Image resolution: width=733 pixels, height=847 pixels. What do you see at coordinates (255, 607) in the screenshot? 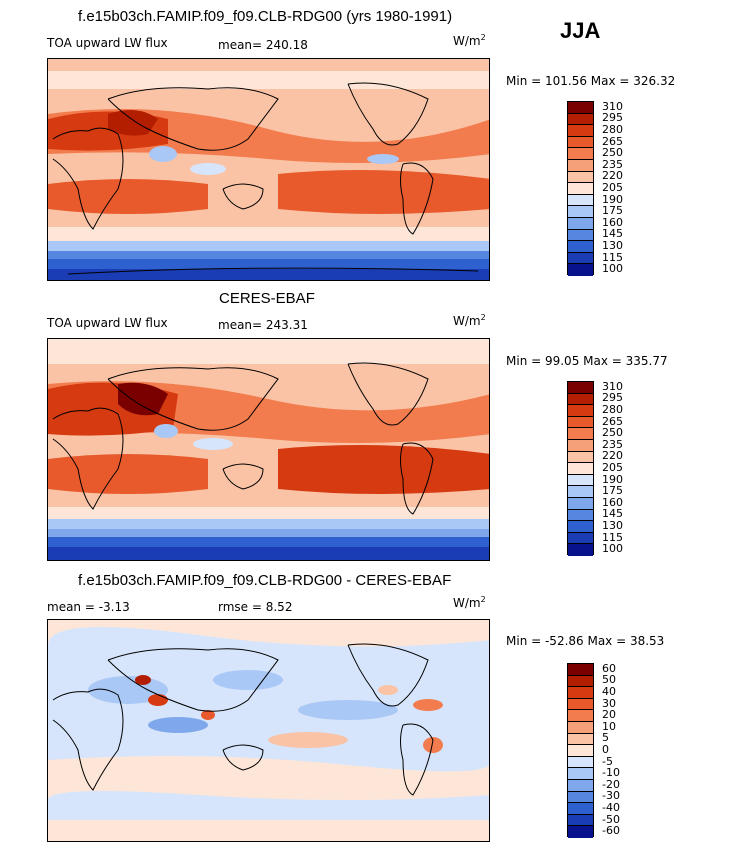
I see `panel3-rmse-label: rmse = 8.52` at bounding box center [255, 607].